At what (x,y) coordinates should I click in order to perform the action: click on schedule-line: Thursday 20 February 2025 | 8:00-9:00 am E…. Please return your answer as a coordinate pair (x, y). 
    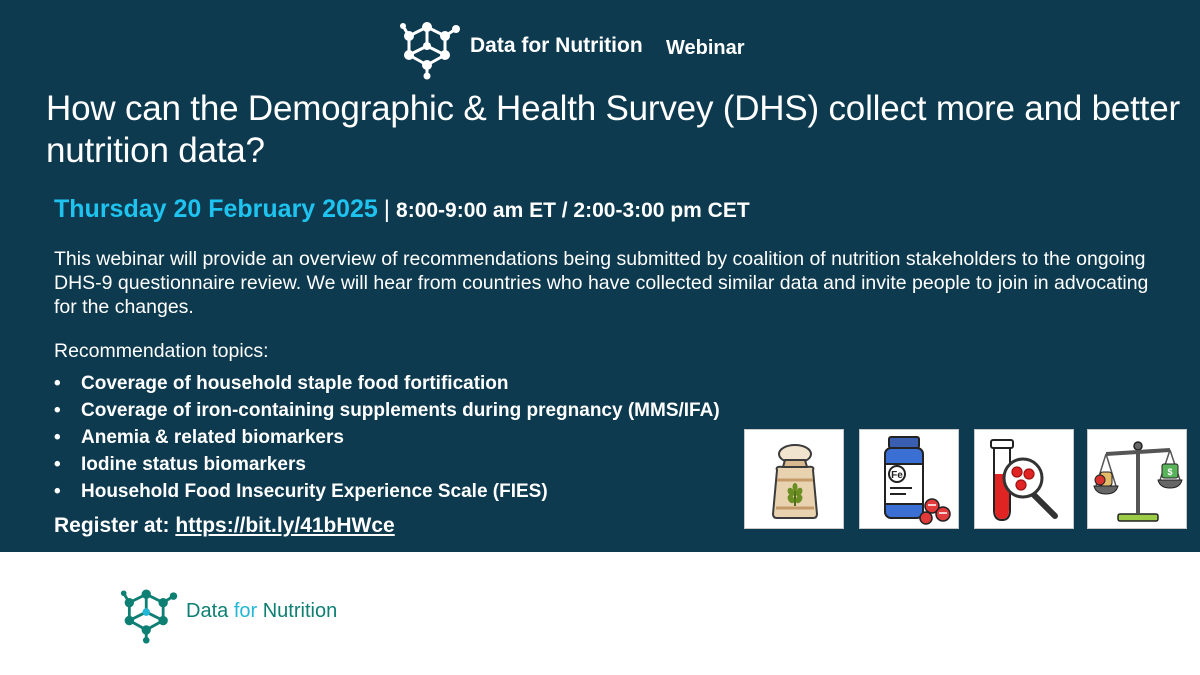
    Looking at the image, I should click on (402, 209).